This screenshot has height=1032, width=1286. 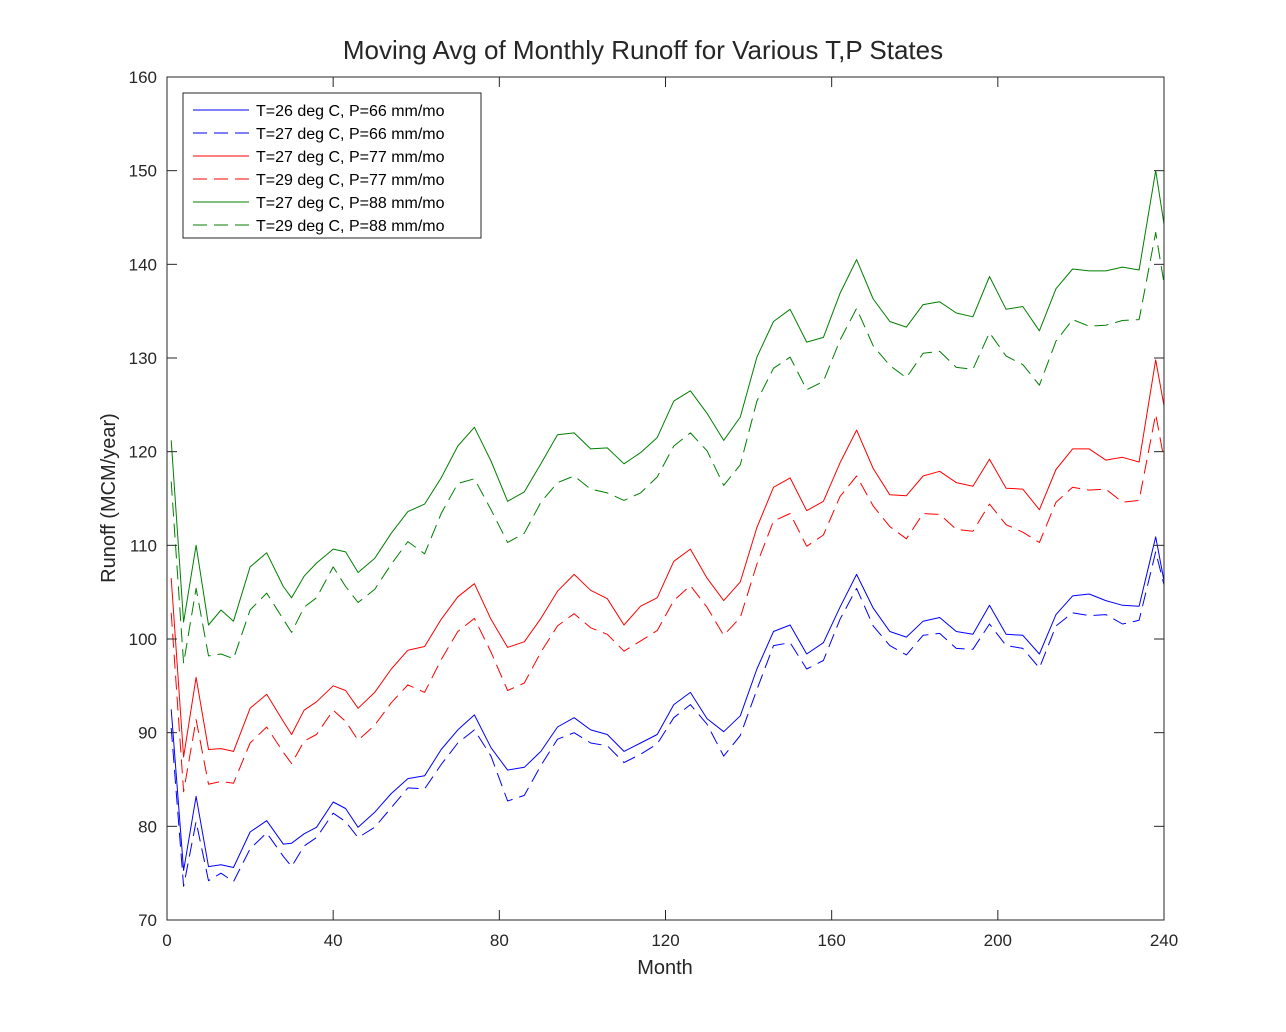 What do you see at coordinates (143, 452) in the screenshot?
I see `y-tick-label: 120` at bounding box center [143, 452].